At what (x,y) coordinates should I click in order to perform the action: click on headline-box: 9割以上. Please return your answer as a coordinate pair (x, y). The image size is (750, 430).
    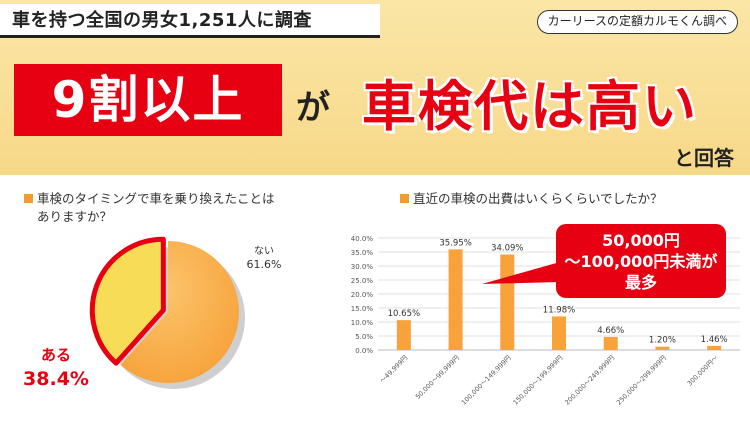
    Looking at the image, I should click on (148, 100).